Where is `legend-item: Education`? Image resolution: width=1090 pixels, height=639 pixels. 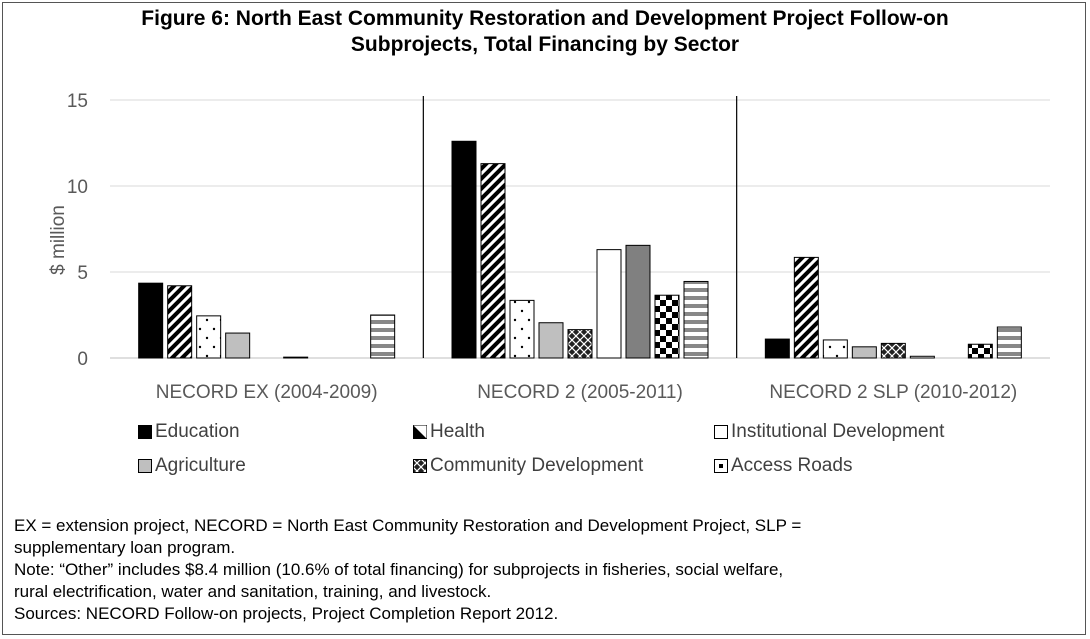
legend-item: Education is located at coordinates (189, 432).